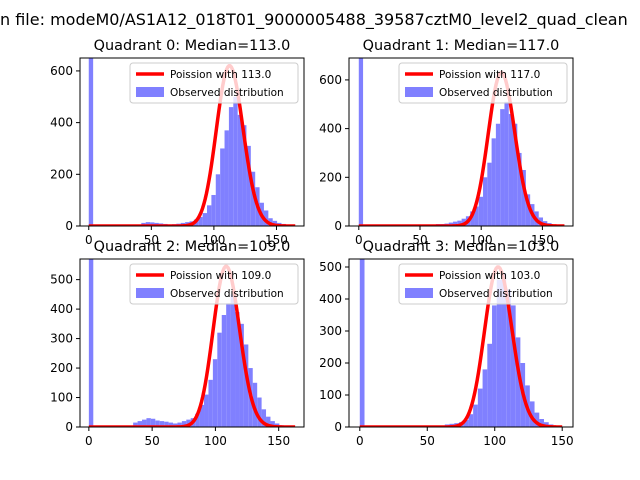  What do you see at coordinates (461, 46) in the screenshot?
I see `subplot-title: Quadrant 1: Median=117.0` at bounding box center [461, 46].